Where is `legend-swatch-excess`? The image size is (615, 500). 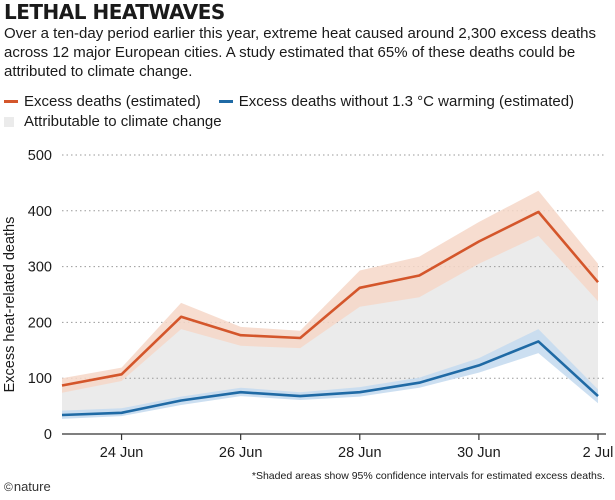 legend-swatch-excess is located at coordinates (11, 101).